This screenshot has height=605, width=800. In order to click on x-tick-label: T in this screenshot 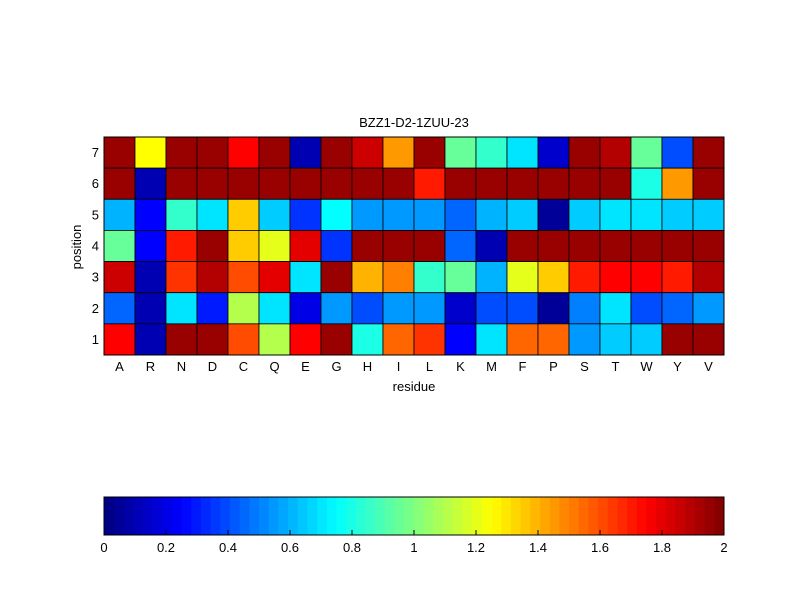, I will do `click(616, 366)`.